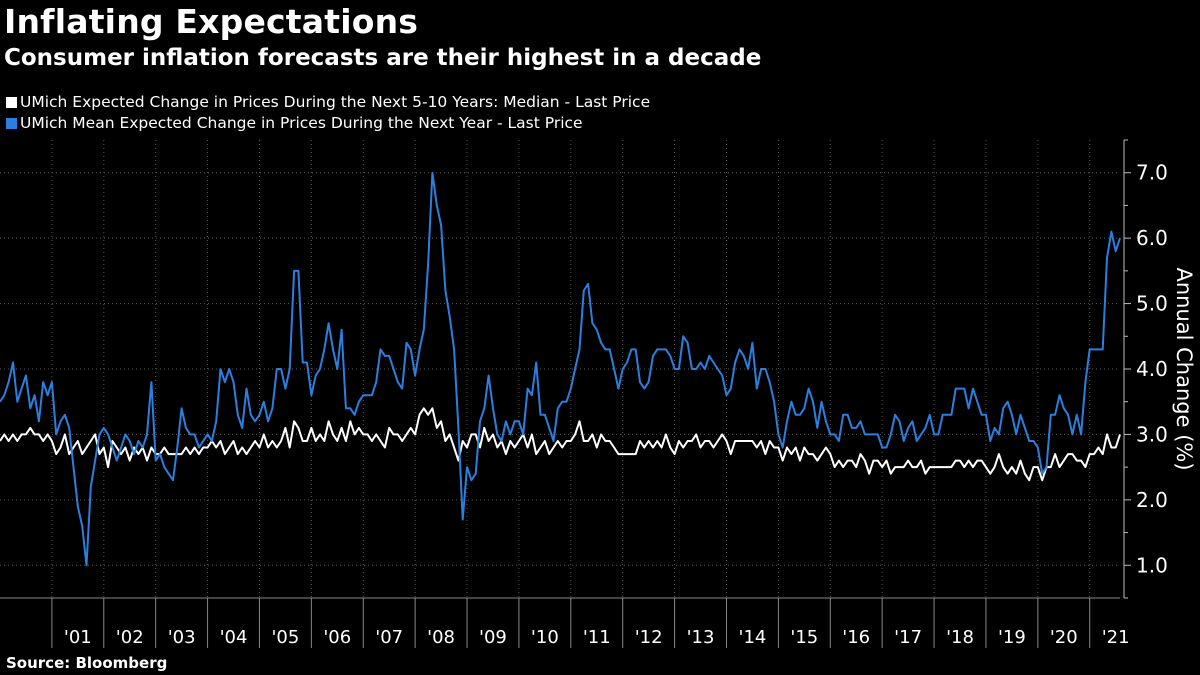 Image resolution: width=1200 pixels, height=675 pixels. What do you see at coordinates (1116, 637) in the screenshot?
I see `x-tick-label: '21` at bounding box center [1116, 637].